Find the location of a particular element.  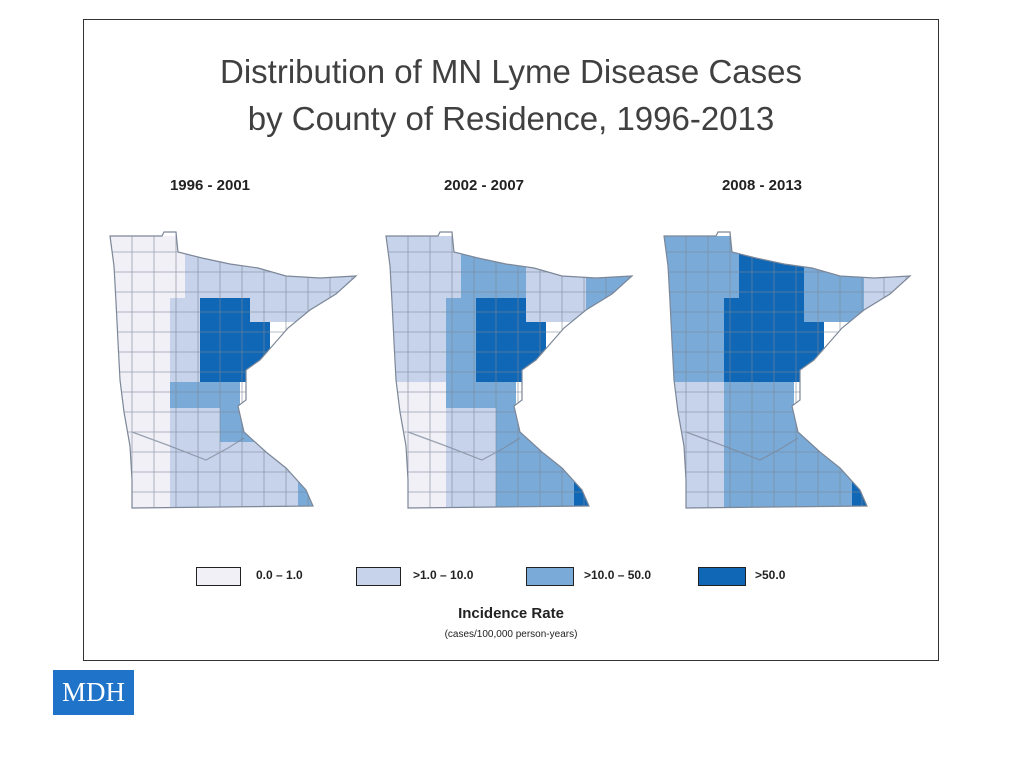

panel-label-1: 1996 - 2001 is located at coordinates (210, 185).